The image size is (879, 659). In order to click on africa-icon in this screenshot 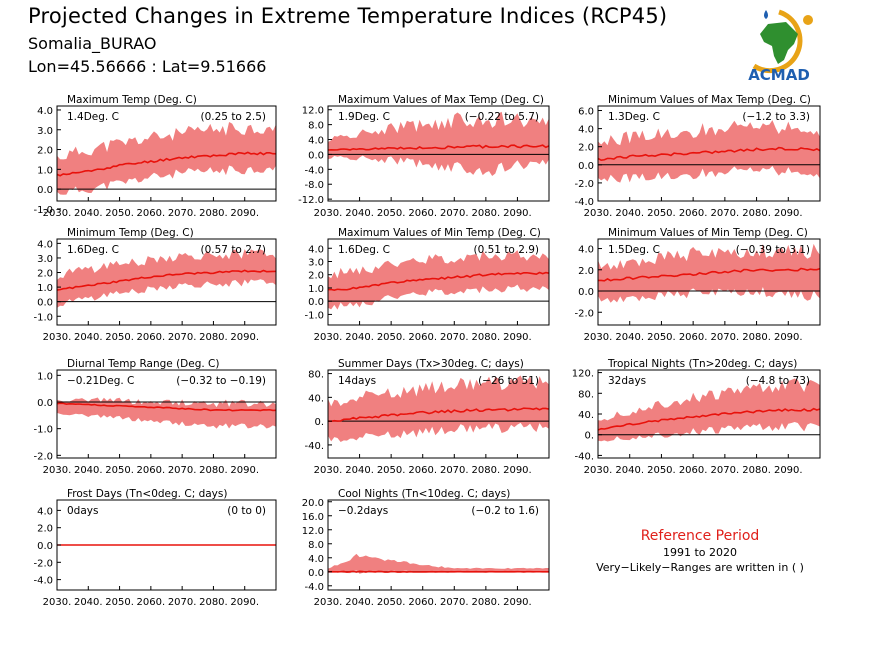, I will do `click(779, 43)`.